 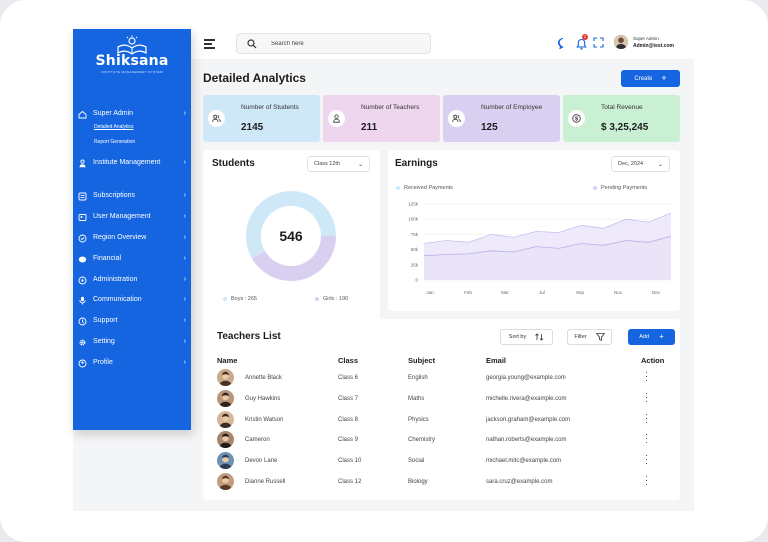 What do you see at coordinates (644, 337) in the screenshot?
I see `add-button-label: Add` at bounding box center [644, 337].